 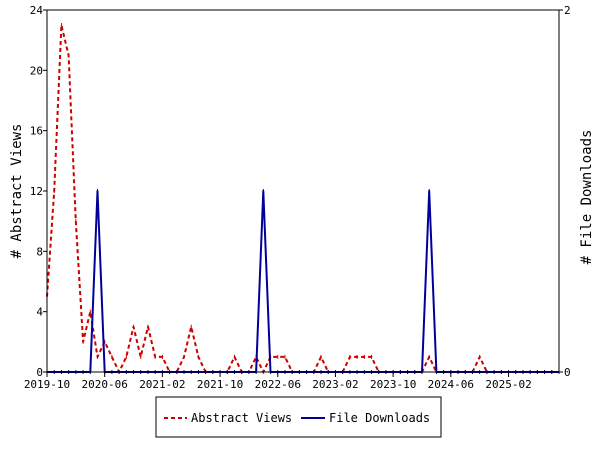 I want to click on y-axis-right-title: # File Downloads, so click(x=587, y=197).